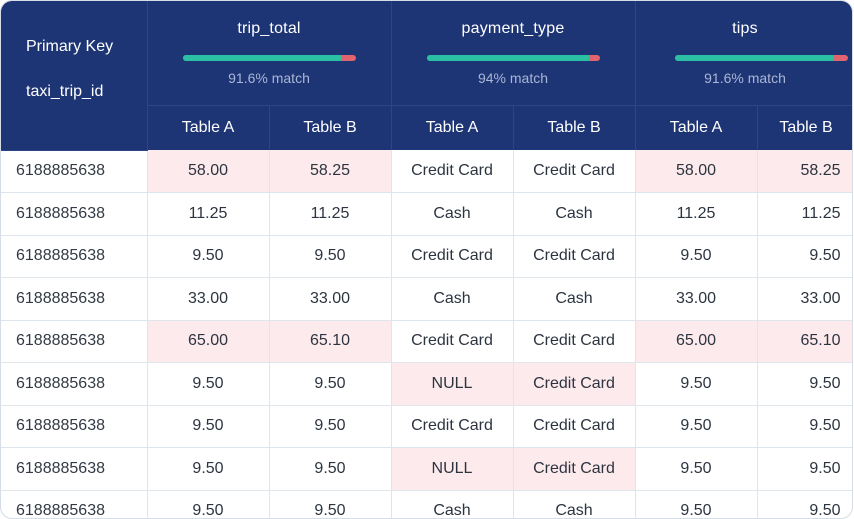 The image size is (854, 519). What do you see at coordinates (804, 299) in the screenshot?
I see `tips-table-b-cell: 33.00` at bounding box center [804, 299].